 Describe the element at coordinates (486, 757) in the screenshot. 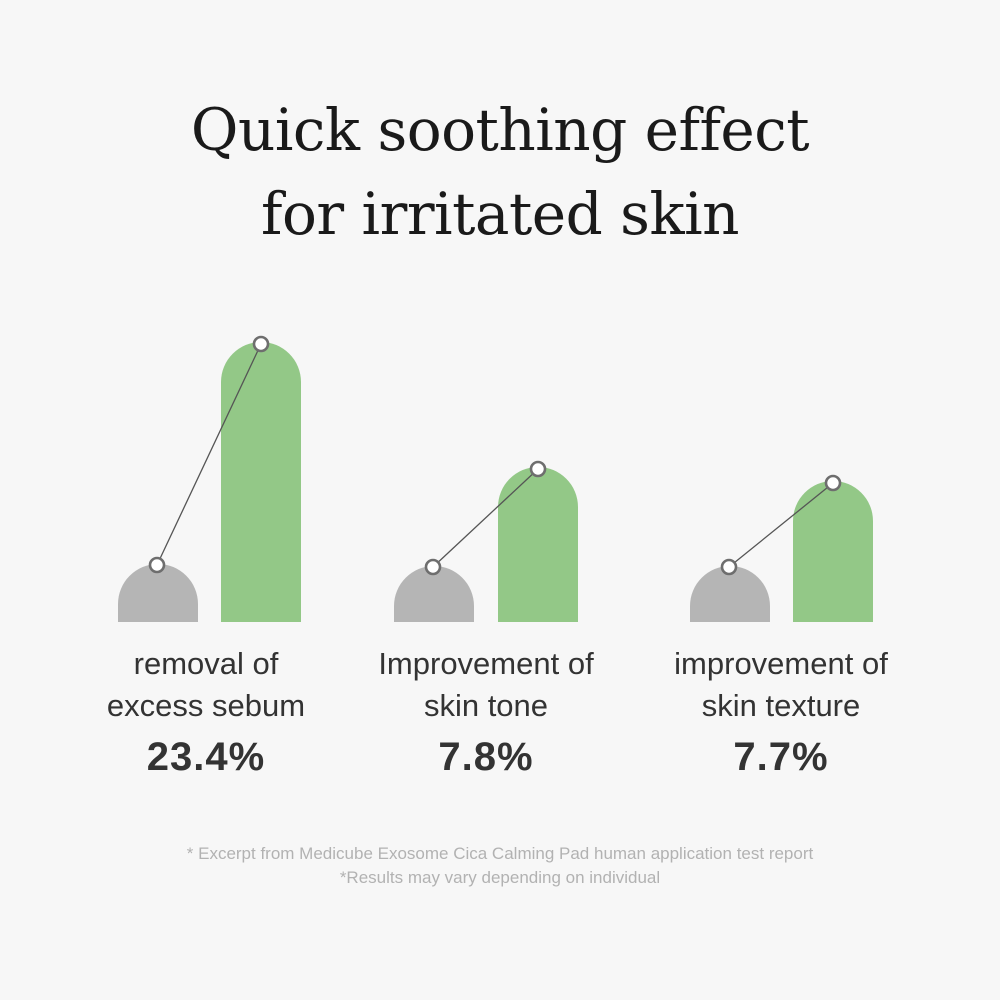

I see `improvement-value: 7.8%` at that location.